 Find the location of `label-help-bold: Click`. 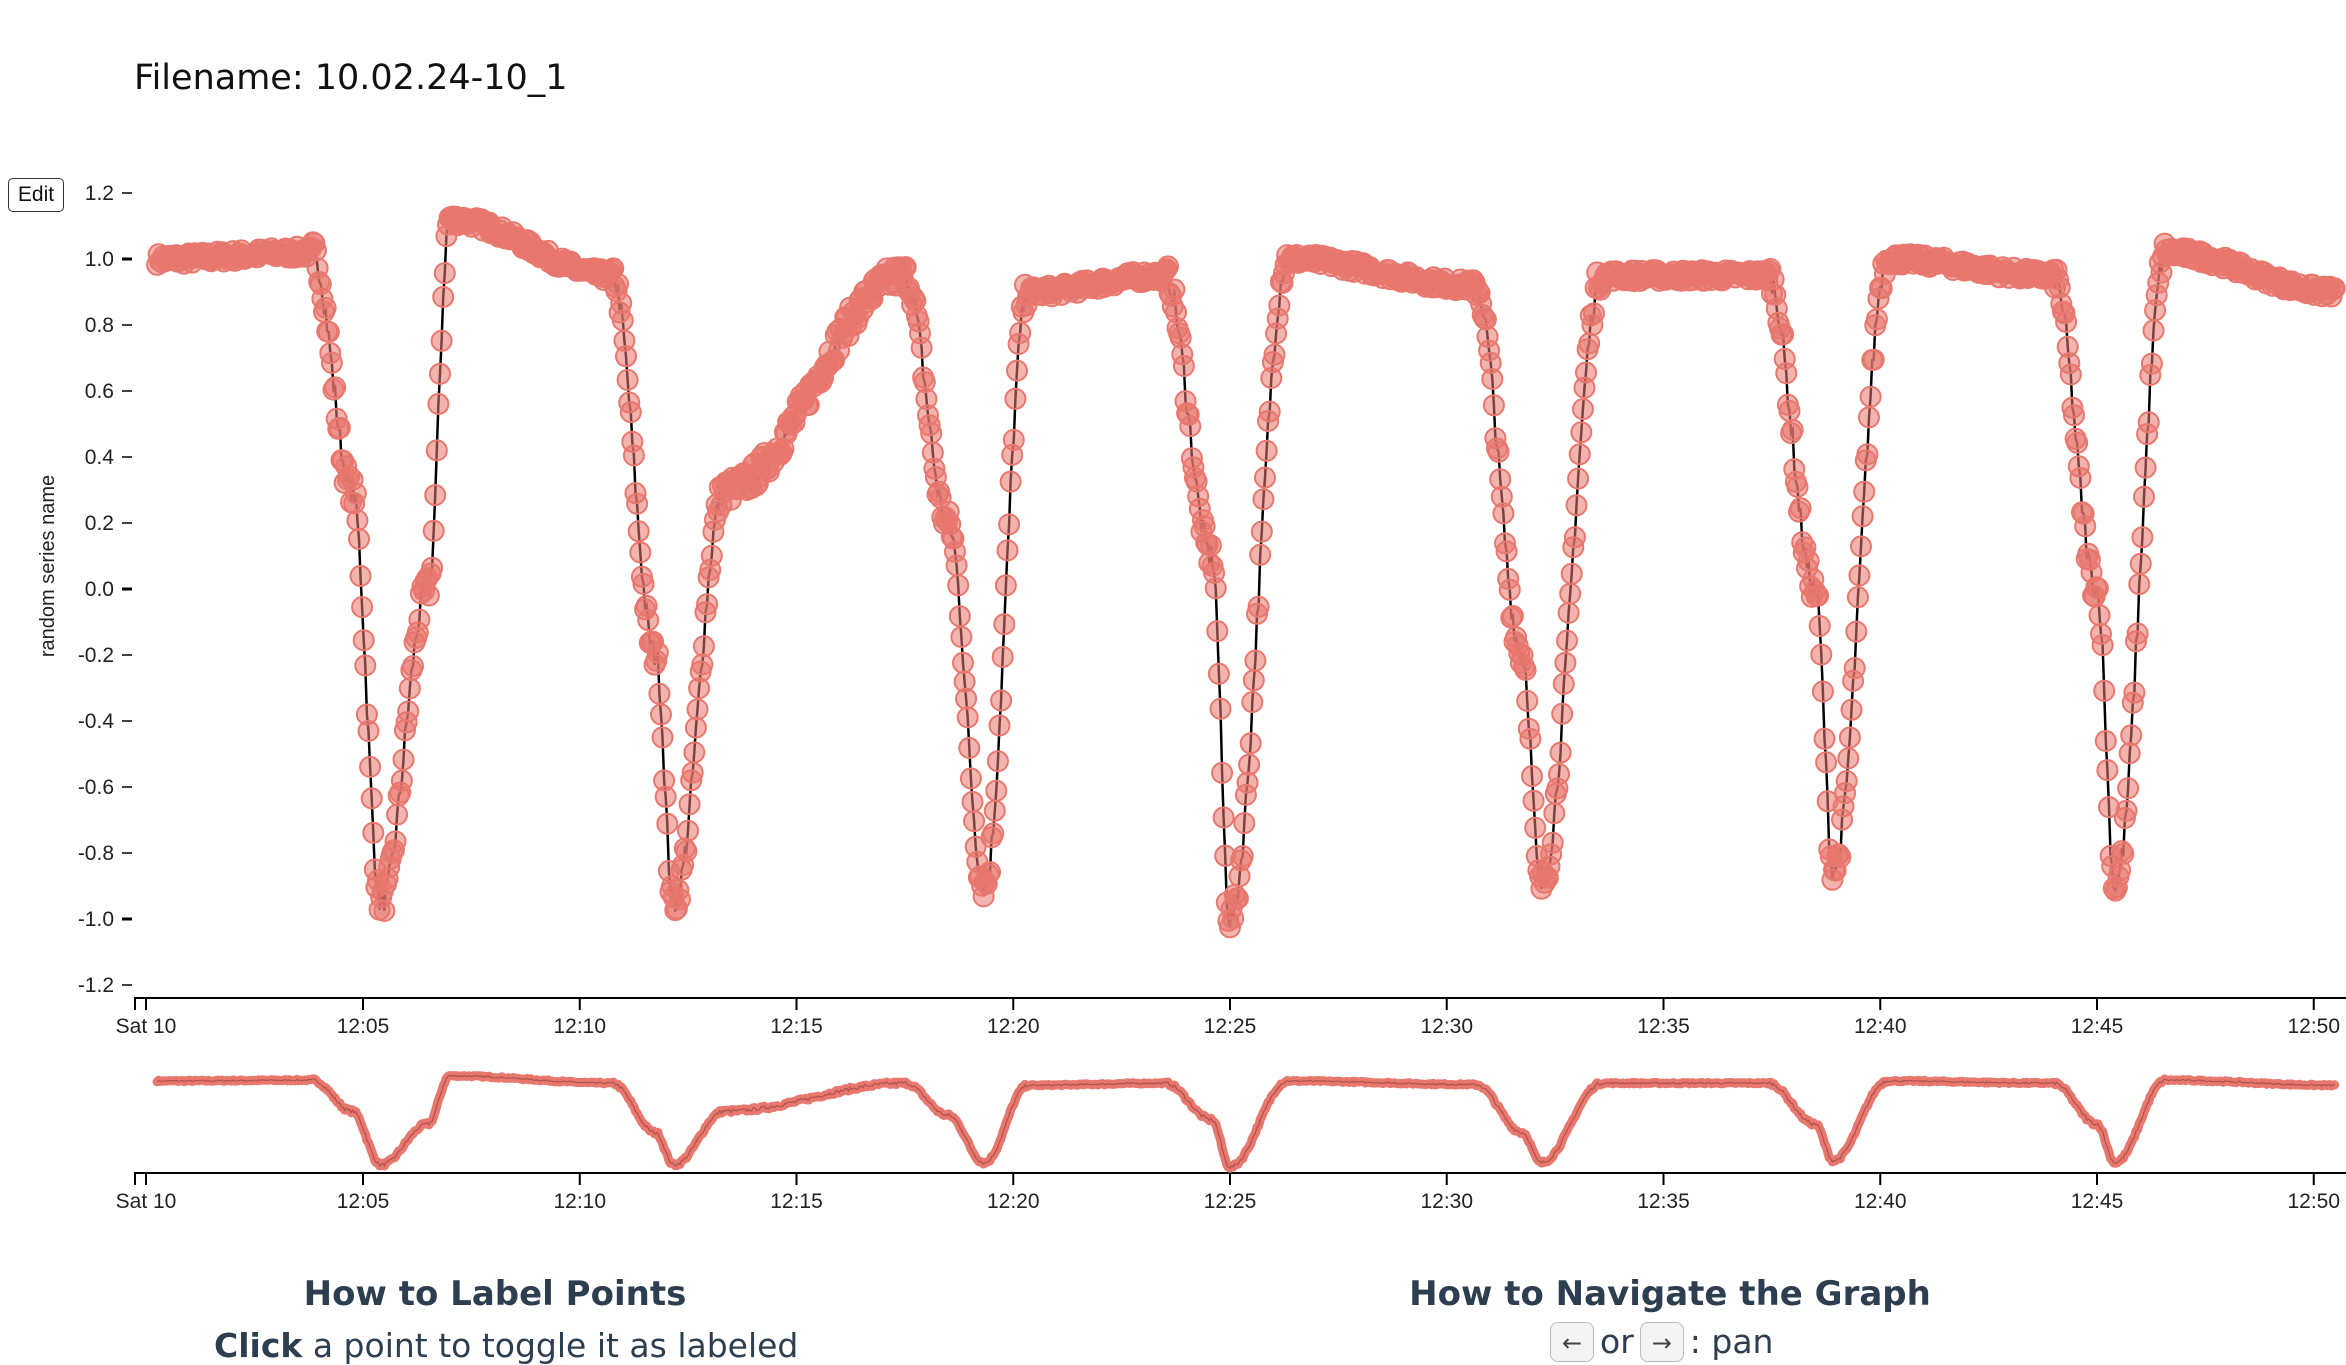

label-help-bold: Click is located at coordinates (258, 1345).